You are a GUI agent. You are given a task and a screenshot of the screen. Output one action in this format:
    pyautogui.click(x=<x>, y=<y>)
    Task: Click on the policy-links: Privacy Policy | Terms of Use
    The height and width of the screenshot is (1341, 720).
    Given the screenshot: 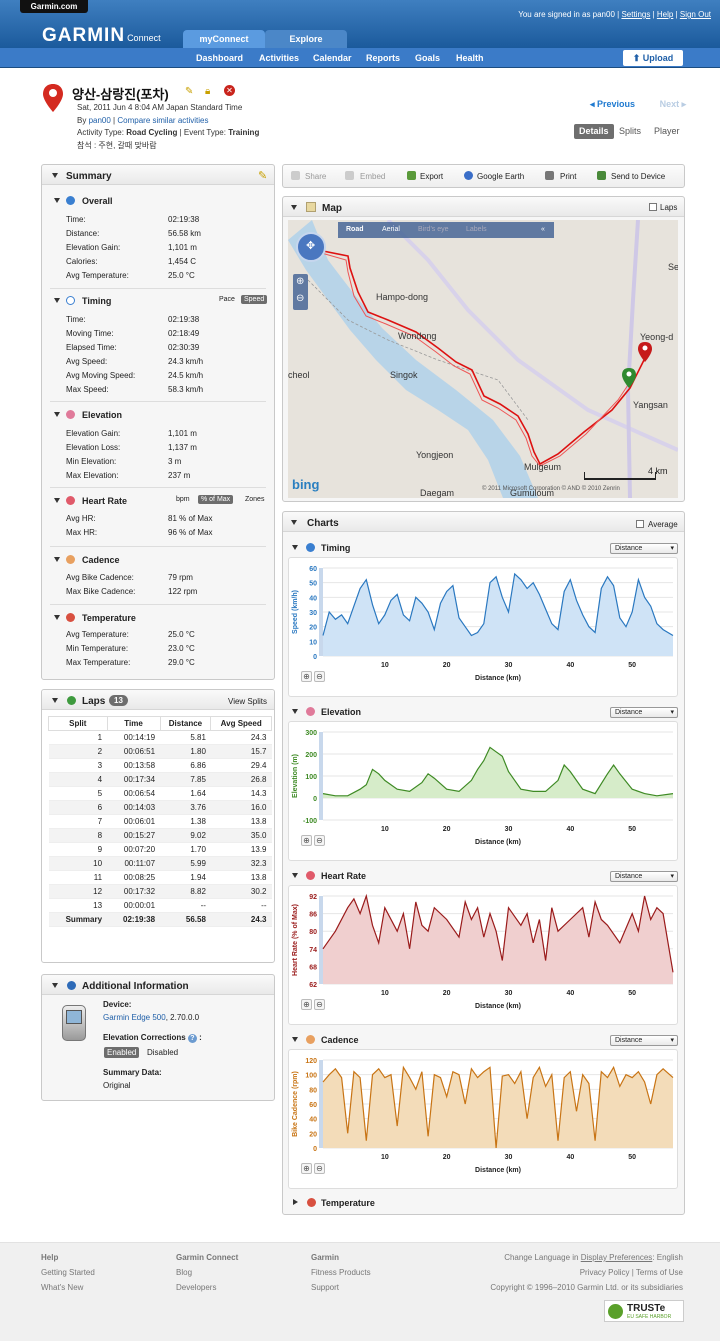 What is the action you would take?
    pyautogui.click(x=631, y=1272)
    